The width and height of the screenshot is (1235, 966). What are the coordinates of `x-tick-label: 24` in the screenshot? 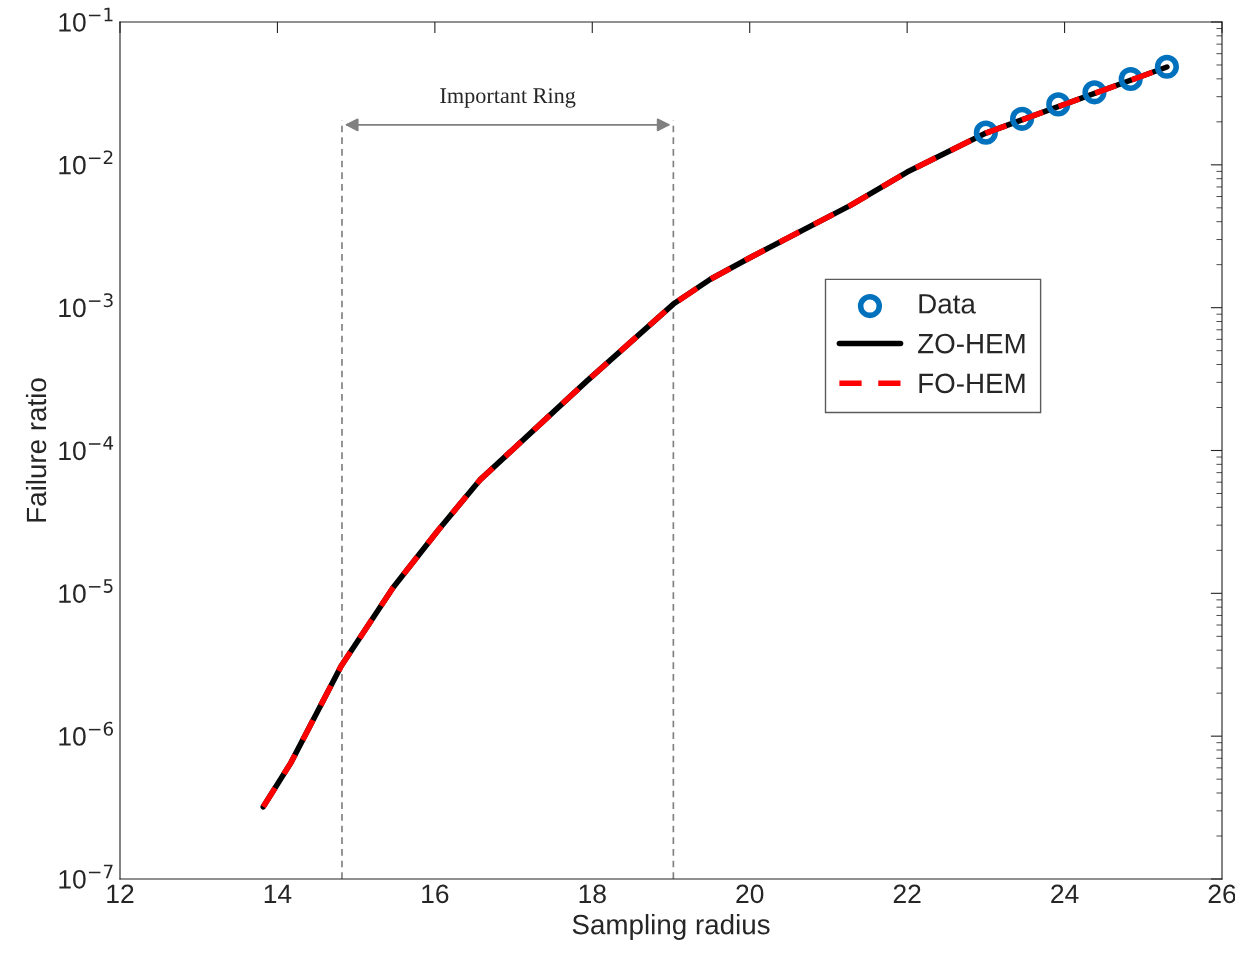 It's located at (1065, 893).